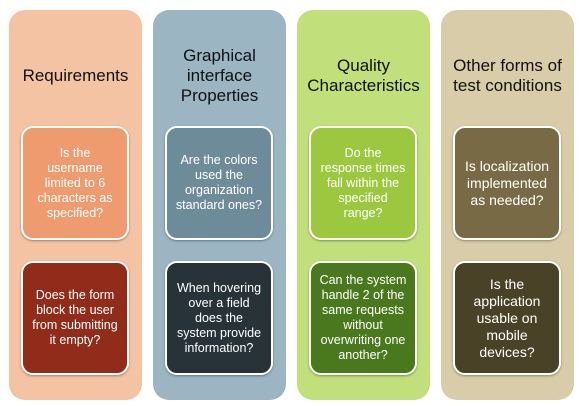  Describe the element at coordinates (507, 183) in the screenshot. I see `question-card: Is localization implemented as needed?` at that location.